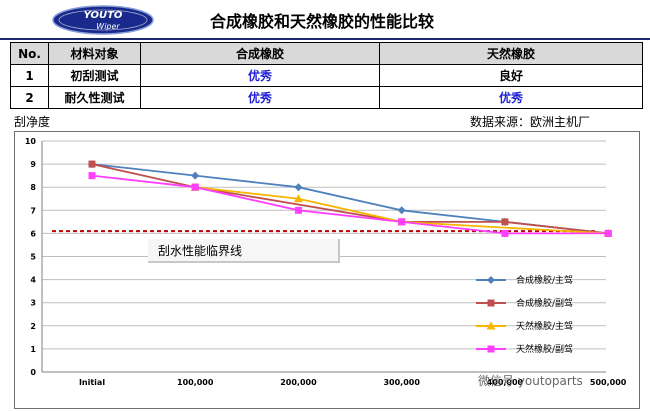  What do you see at coordinates (511, 97) in the screenshot?
I see `row2-natural: 优秀` at bounding box center [511, 97].